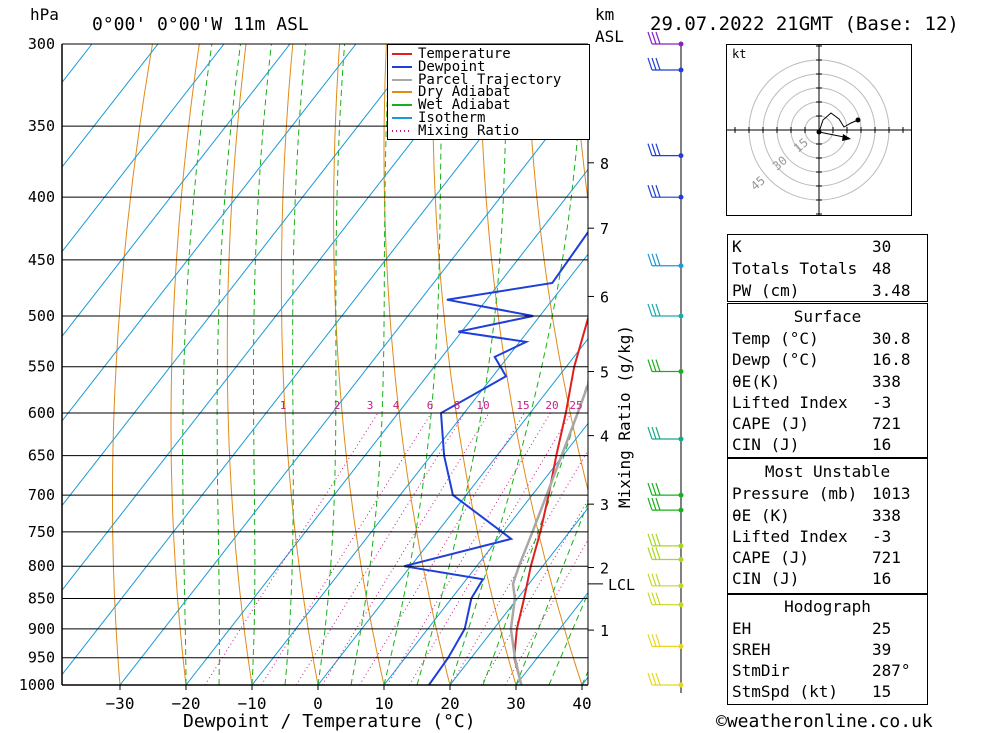 This screenshot has width=1000, height=733. I want to click on mixing-ratio-label: 3, so click(370, 405).